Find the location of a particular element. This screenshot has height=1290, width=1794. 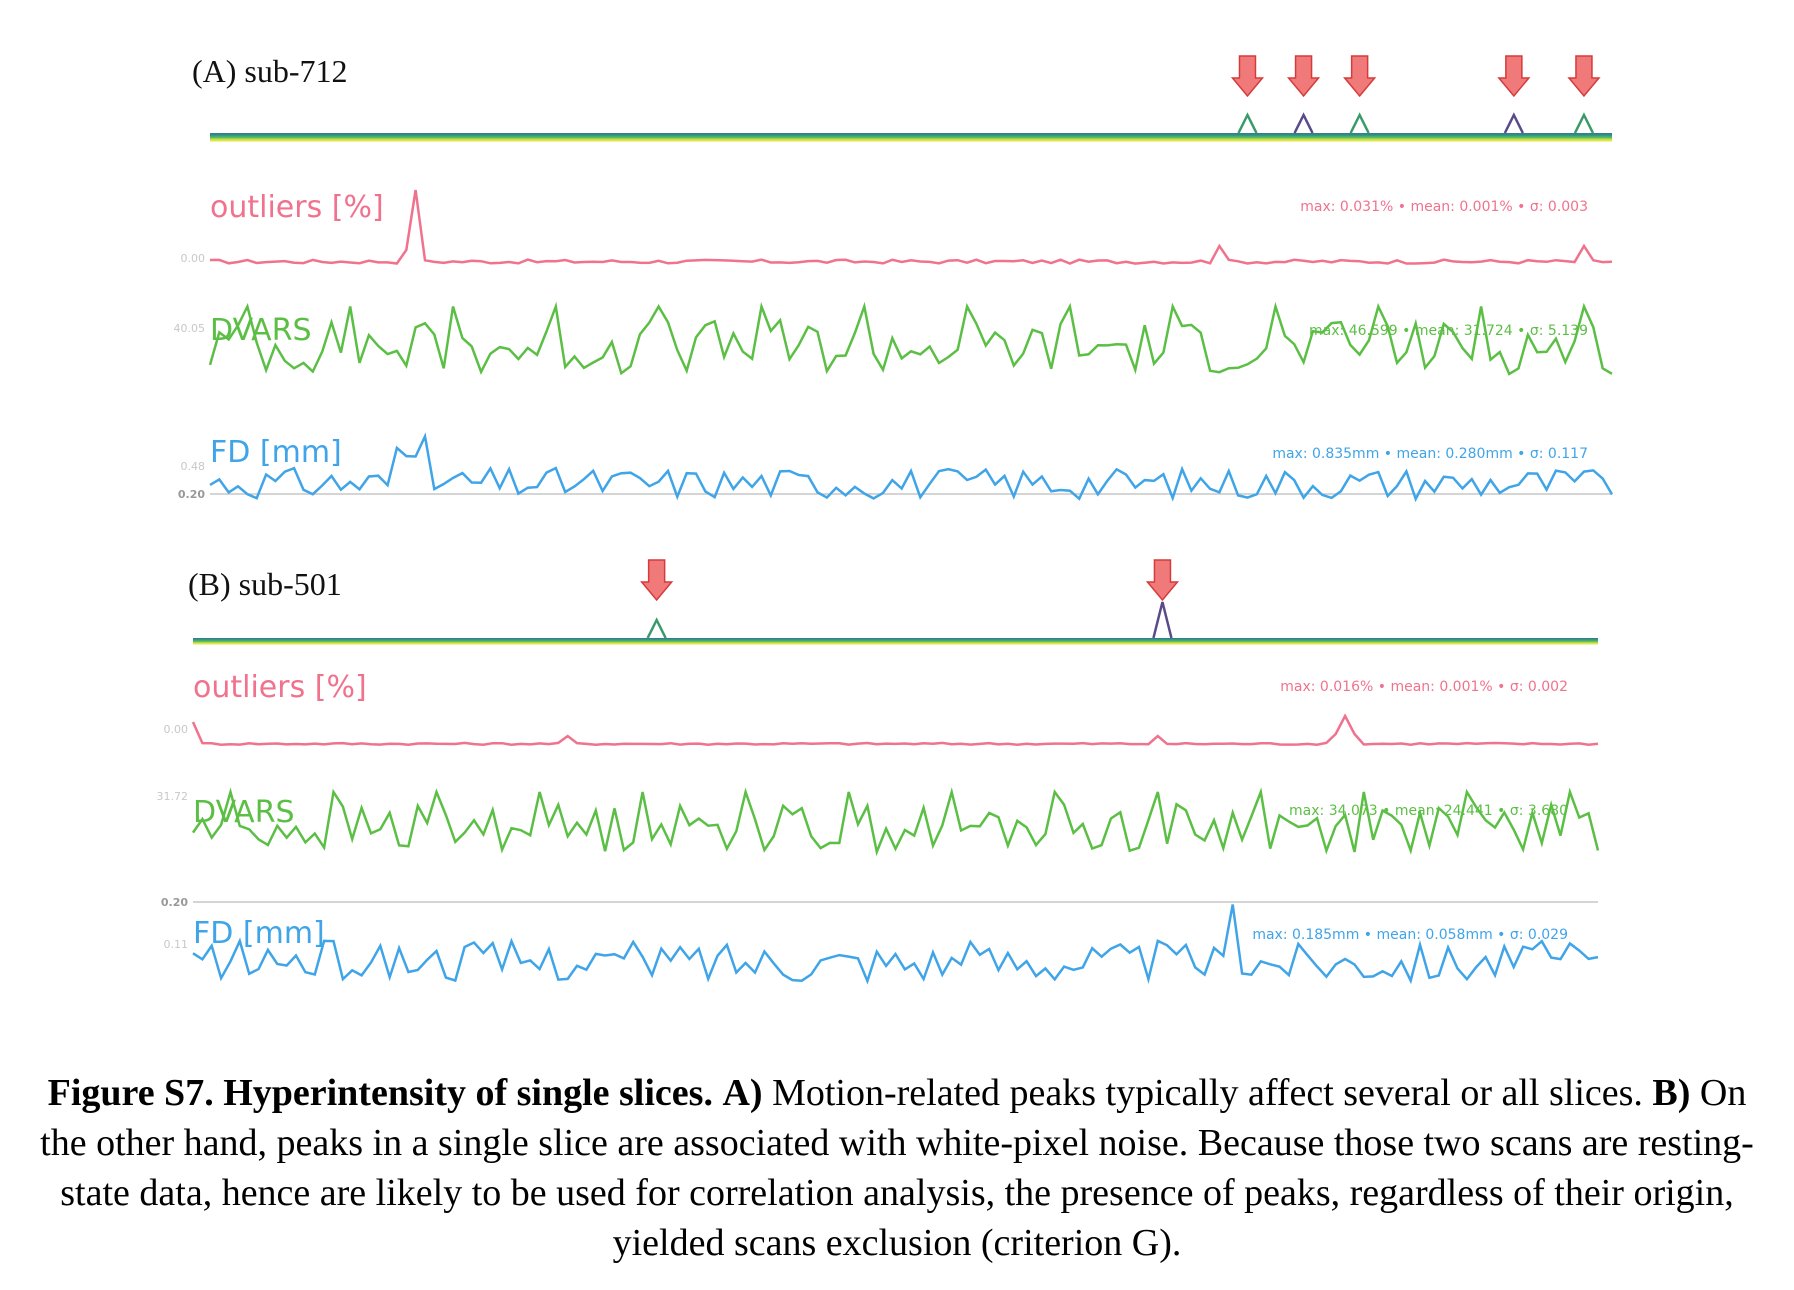

panel-a-arrows is located at coordinates (1415, 76).